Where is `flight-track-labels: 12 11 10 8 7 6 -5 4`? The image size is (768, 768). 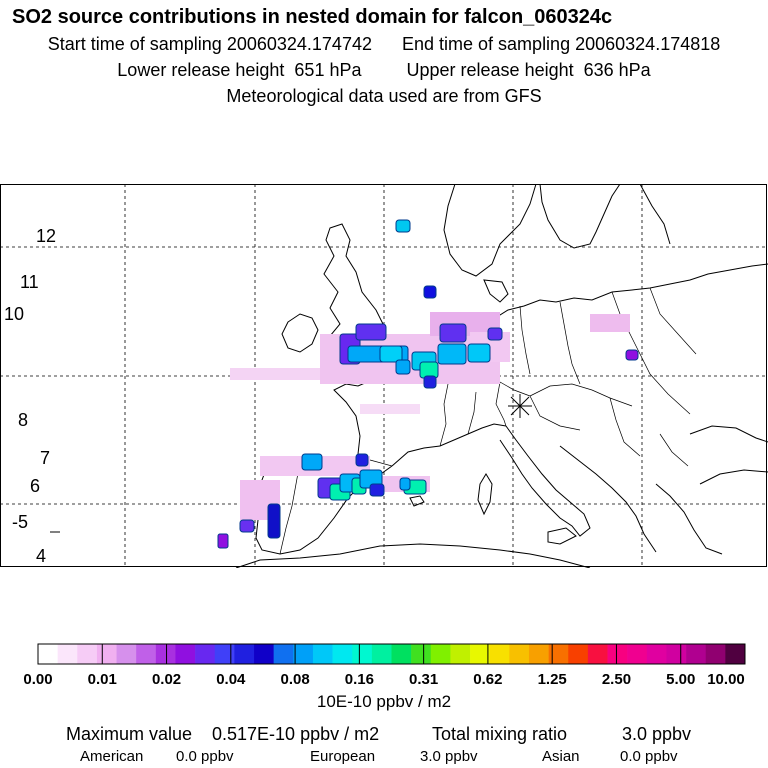 flight-track-labels: 12 11 10 8 7 6 -5 4 is located at coordinates (30, 396).